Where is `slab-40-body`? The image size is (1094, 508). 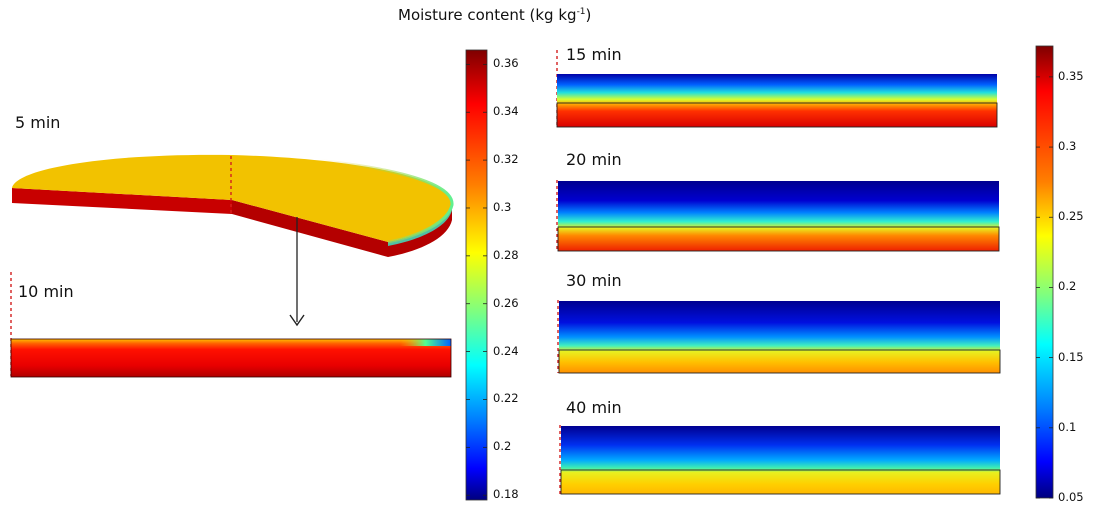 slab-40-body is located at coordinates (780, 460).